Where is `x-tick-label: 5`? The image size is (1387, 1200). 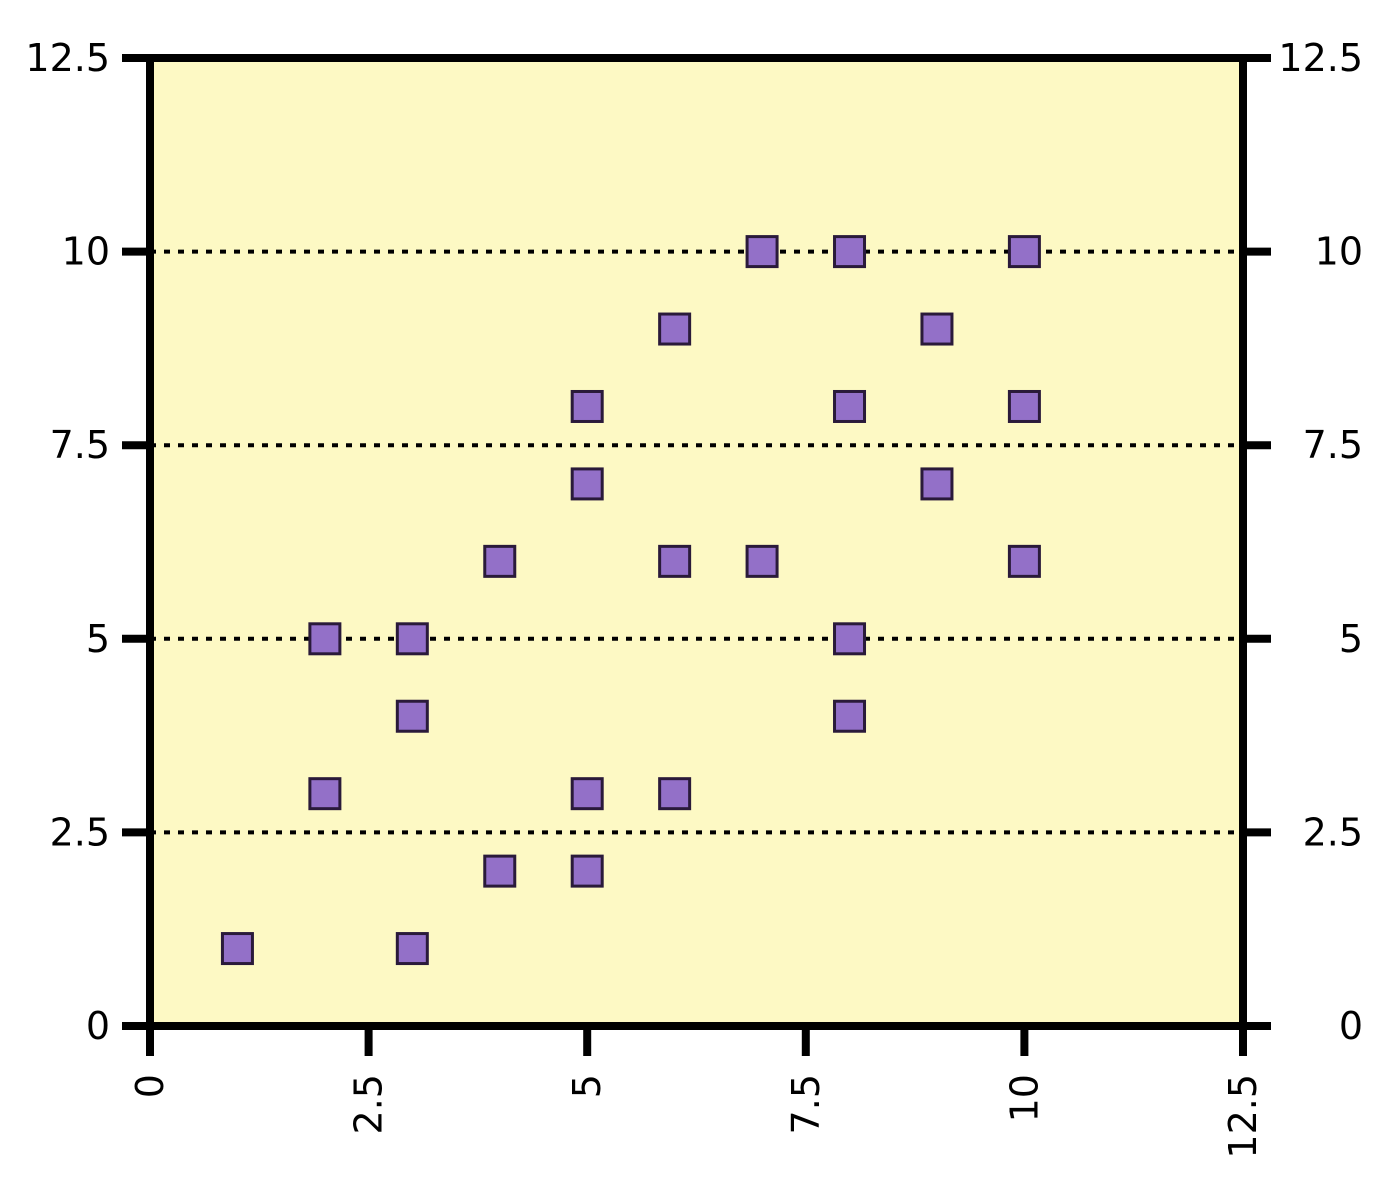 x-tick-label: 5 is located at coordinates (587, 1086).